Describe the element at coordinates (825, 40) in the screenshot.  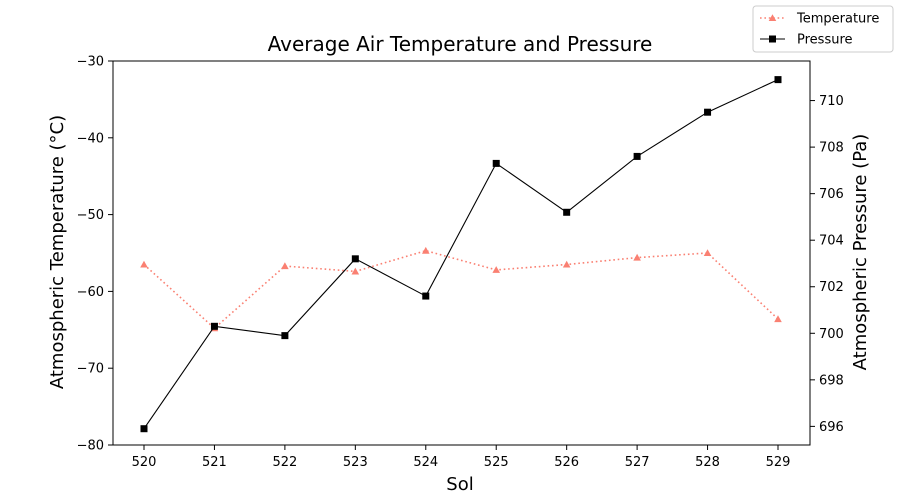
I see `legend-label: Pressure` at that location.